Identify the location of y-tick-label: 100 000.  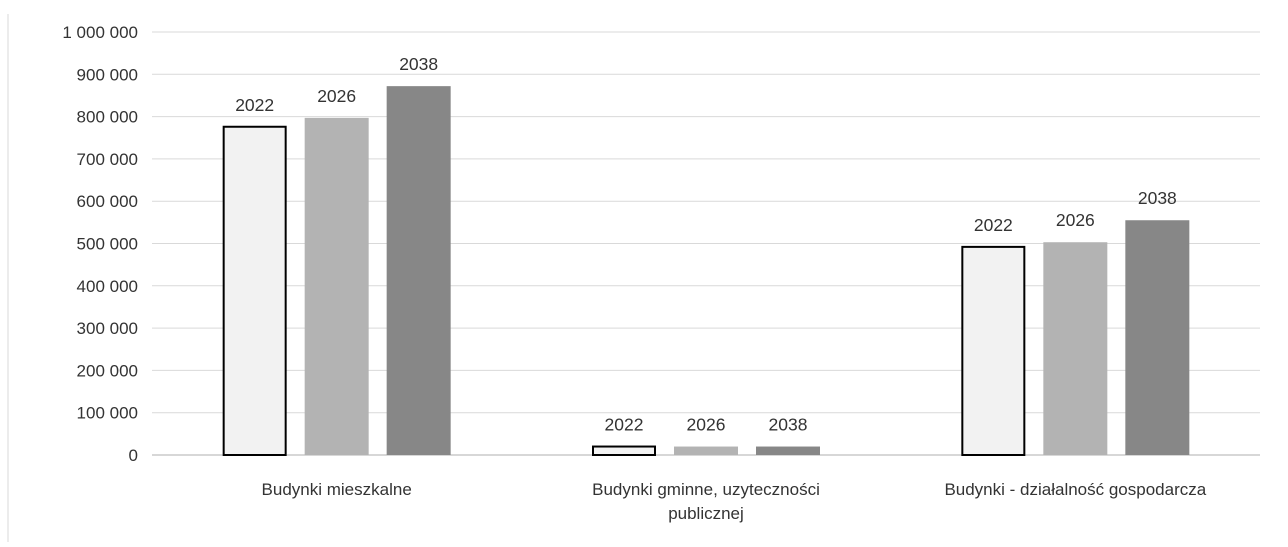
(107, 413).